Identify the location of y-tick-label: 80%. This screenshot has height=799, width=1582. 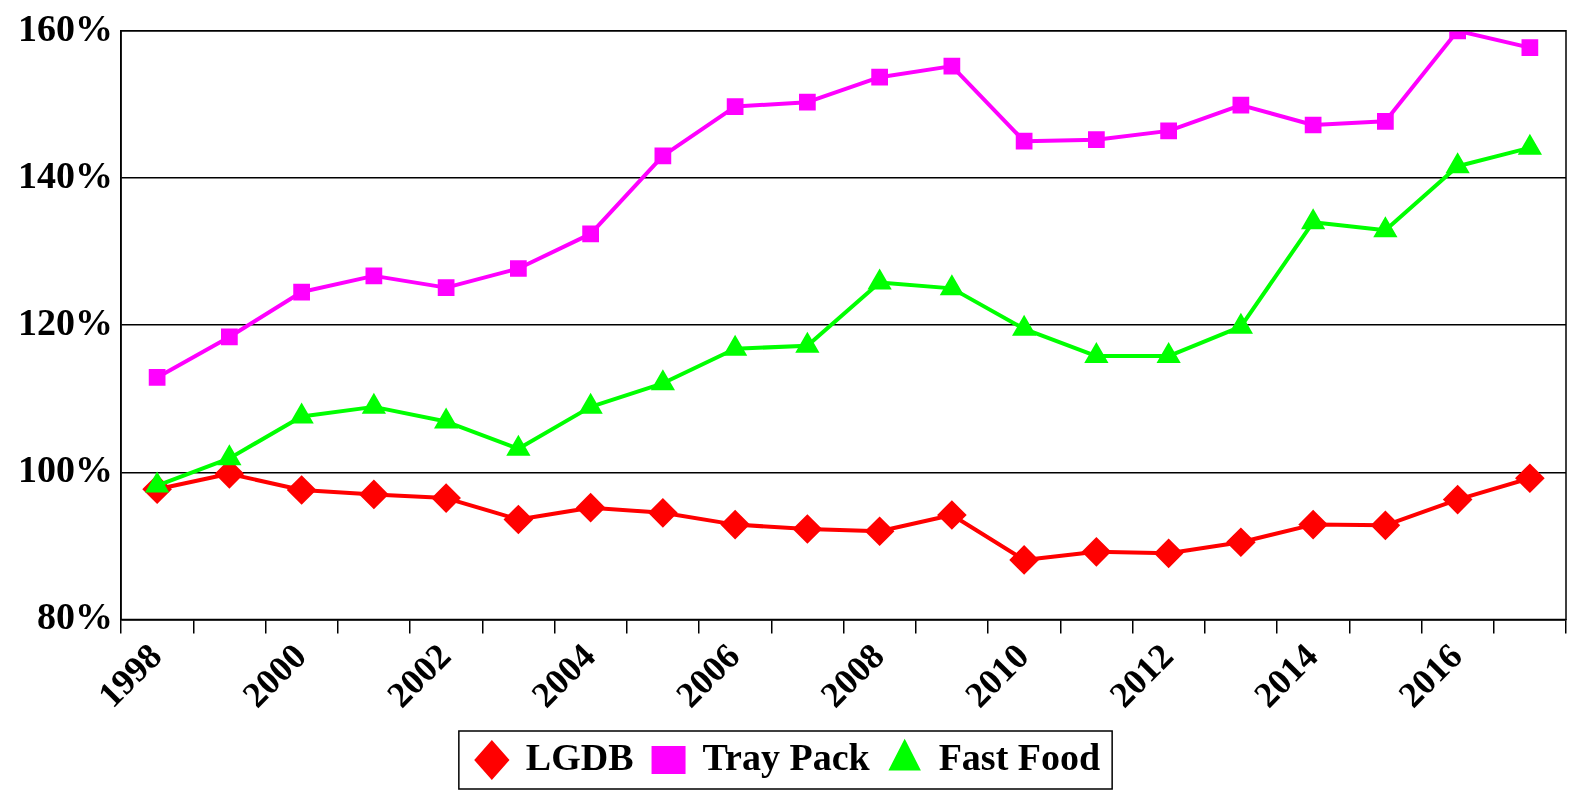
(75, 616).